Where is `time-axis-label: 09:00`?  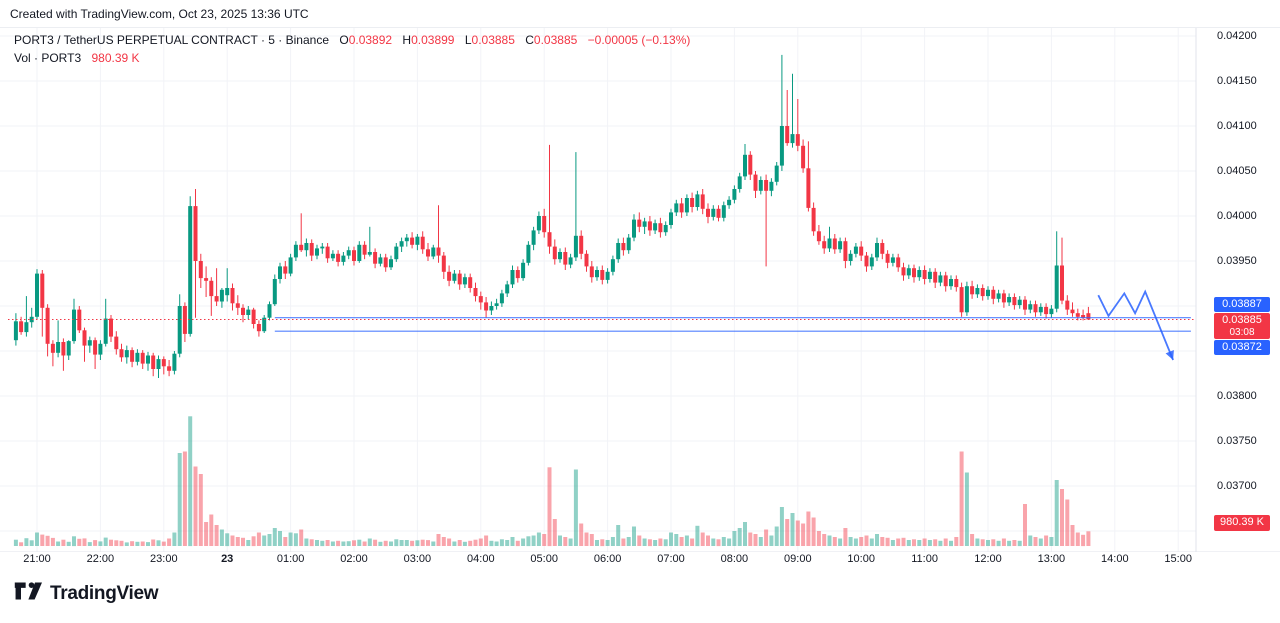
time-axis-label: 09:00 is located at coordinates (798, 559).